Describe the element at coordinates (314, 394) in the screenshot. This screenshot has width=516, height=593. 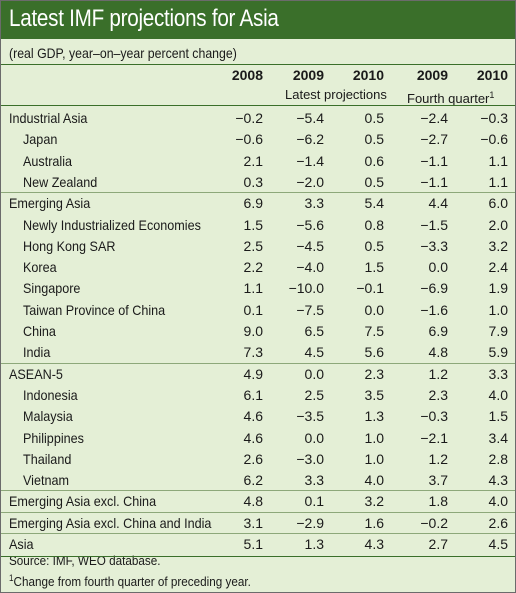
I see `row-value: 2.5` at that location.